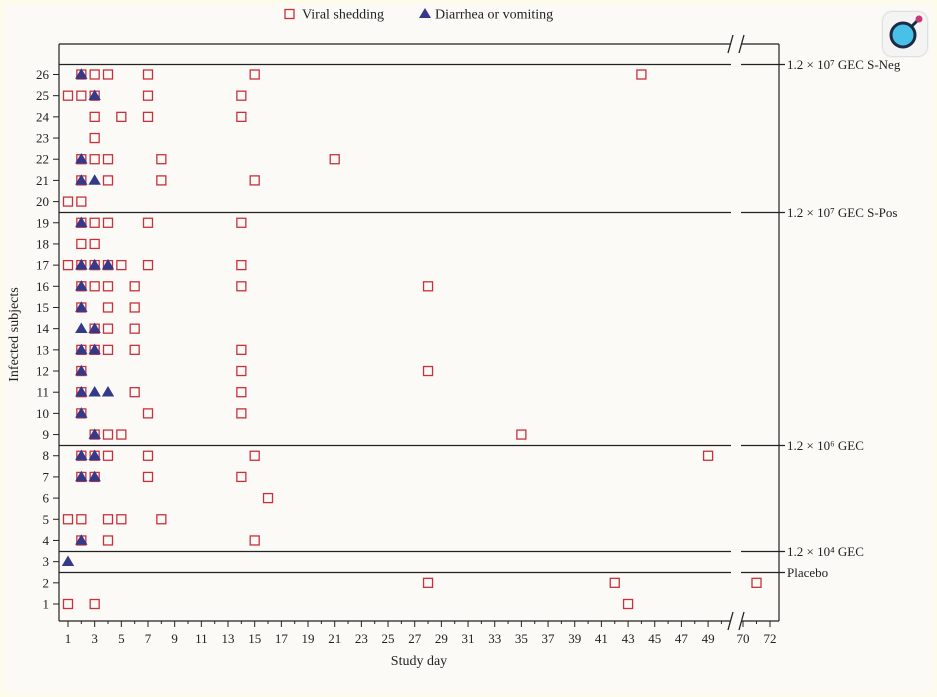 Image resolution: width=937 pixels, height=697 pixels. I want to click on magnifier-icon-graphic, so click(906, 32).